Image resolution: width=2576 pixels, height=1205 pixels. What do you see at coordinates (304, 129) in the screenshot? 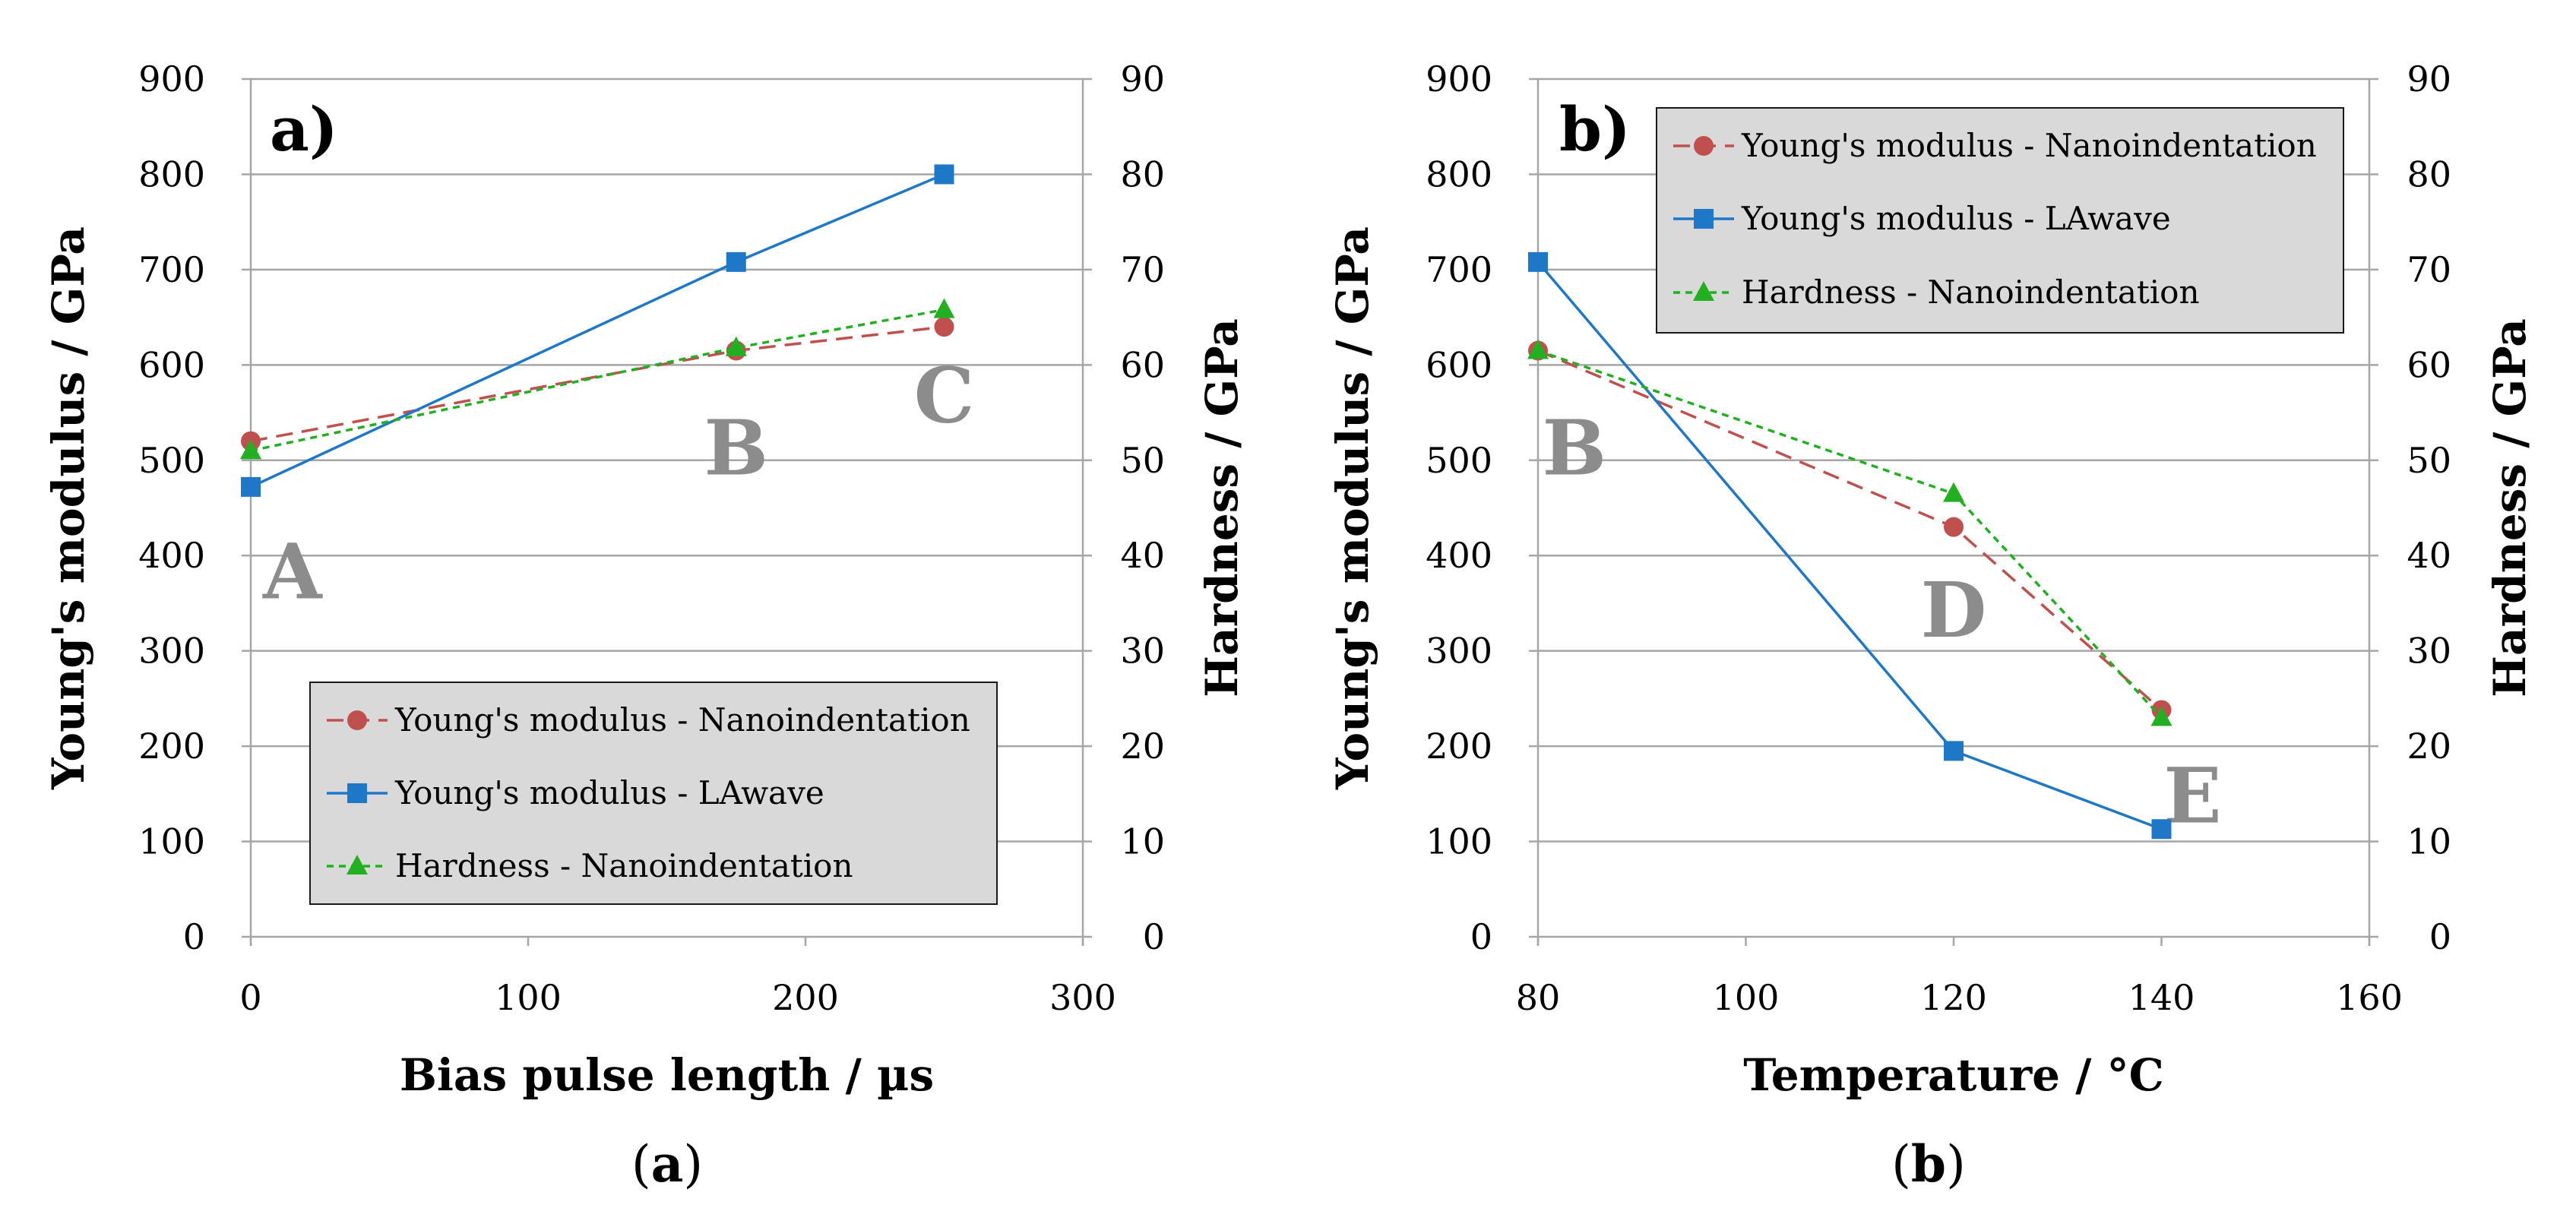
I see `panel-label: a)` at bounding box center [304, 129].